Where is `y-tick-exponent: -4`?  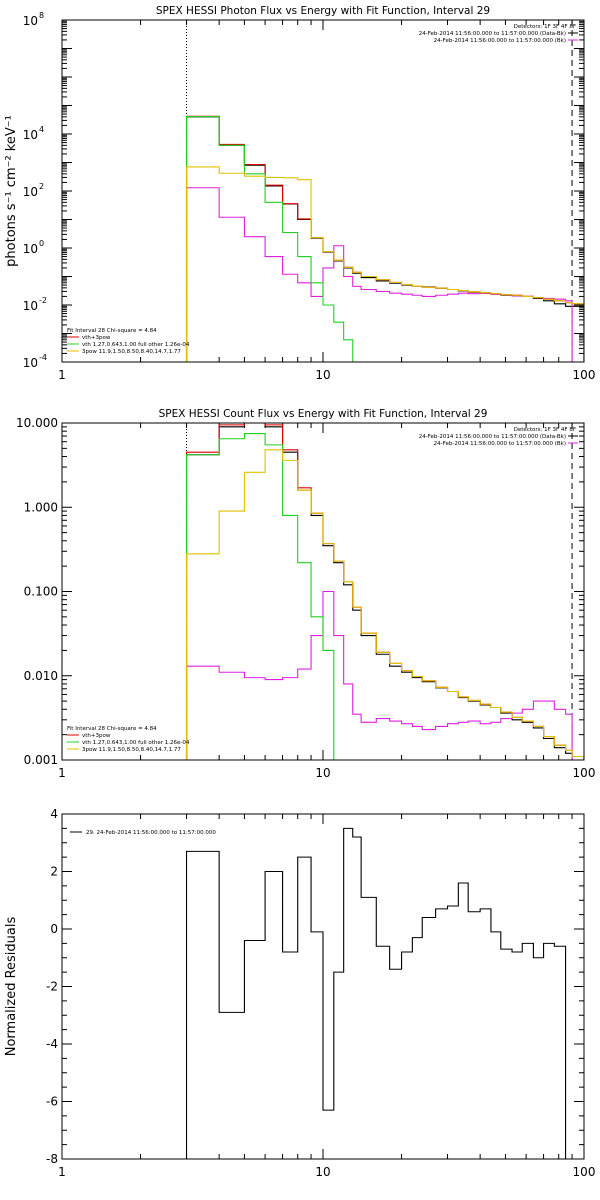
y-tick-exponent: -4 is located at coordinates (43, 357).